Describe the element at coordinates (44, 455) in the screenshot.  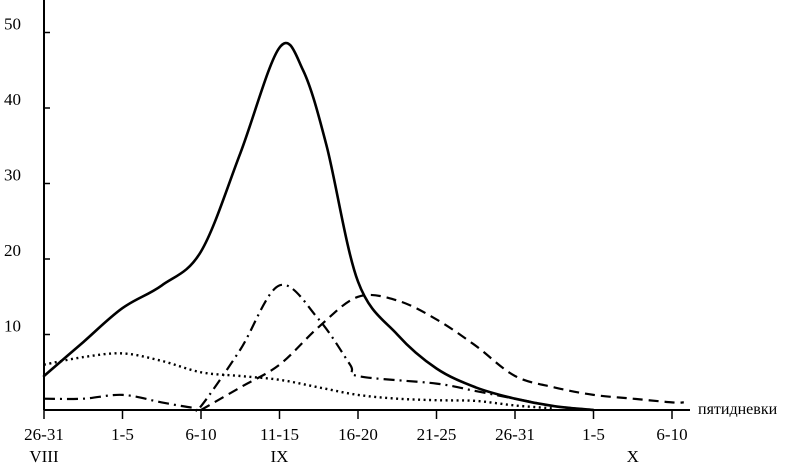
I see `month-label: VIII` at that location.